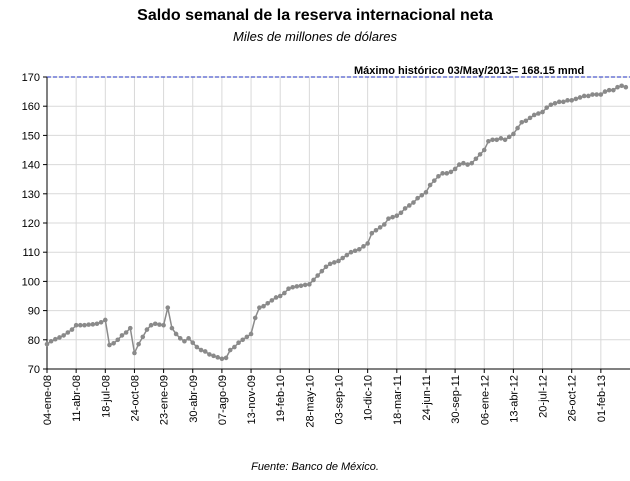 Image resolution: width=630 pixels, height=481 pixels. What do you see at coordinates (31, 253) in the screenshot?
I see `y-tick-label: 110` at bounding box center [31, 253].